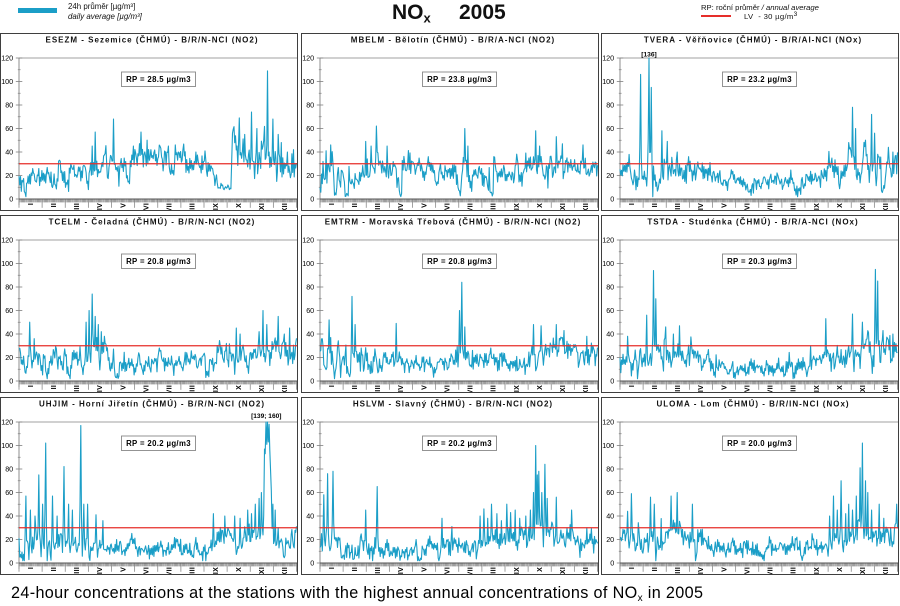  Describe the element at coordinates (459, 443) in the screenshot. I see `svg-text: RP = 20.2 µg/m3` at that location.